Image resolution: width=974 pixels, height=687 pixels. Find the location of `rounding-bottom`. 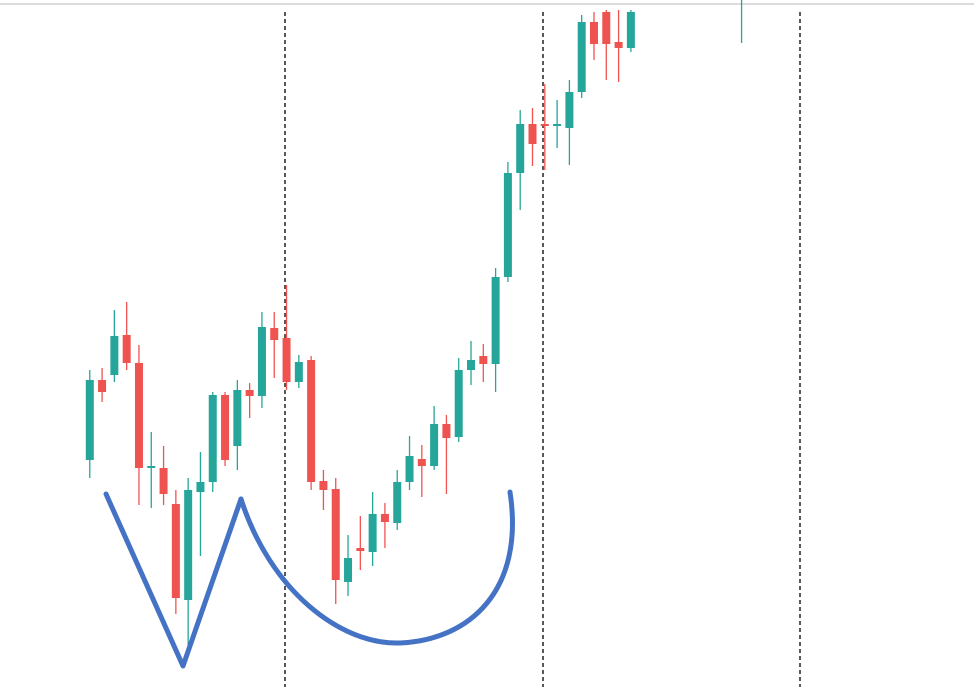

rounding-bottom is located at coordinates (376, 567).